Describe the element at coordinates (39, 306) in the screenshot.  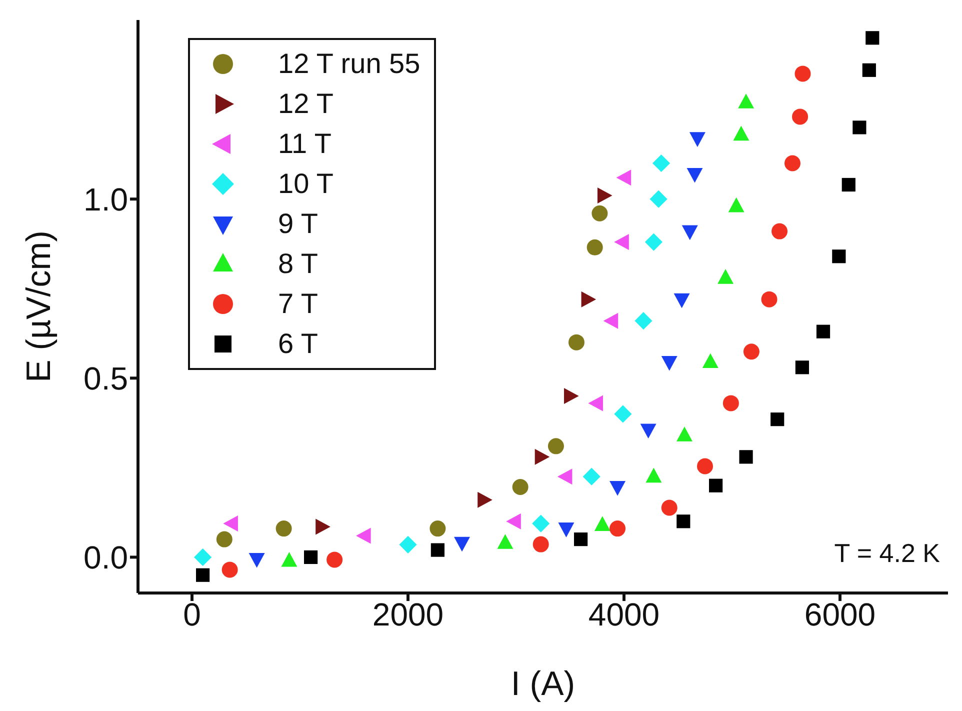
I see `y-axis-title: E (µV/cm)` at that location.